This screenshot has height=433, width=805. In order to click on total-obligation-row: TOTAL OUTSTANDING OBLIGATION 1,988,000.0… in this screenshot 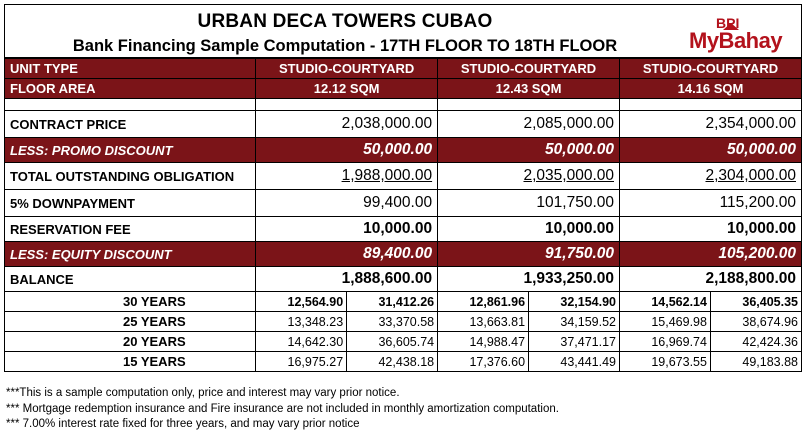, I will do `click(402, 176)`.